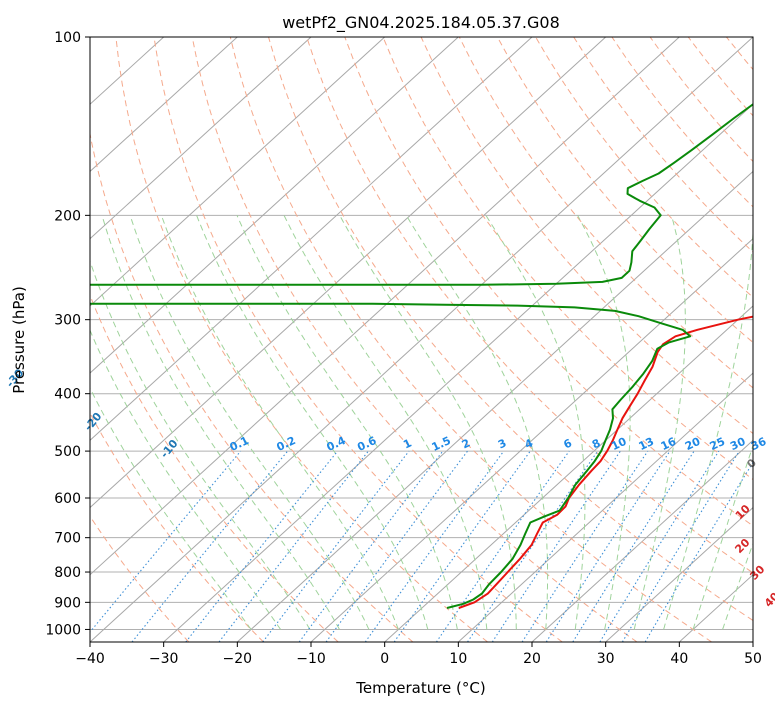 The width and height of the screenshot is (775, 708). Describe the element at coordinates (768, 600) in the screenshot. I see `moist-adiabat-label: 40` at that location.